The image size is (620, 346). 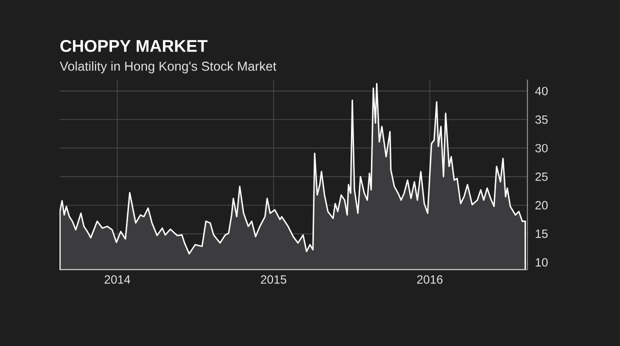 What do you see at coordinates (541, 176) in the screenshot?
I see `y-tick-label: 25` at bounding box center [541, 176].